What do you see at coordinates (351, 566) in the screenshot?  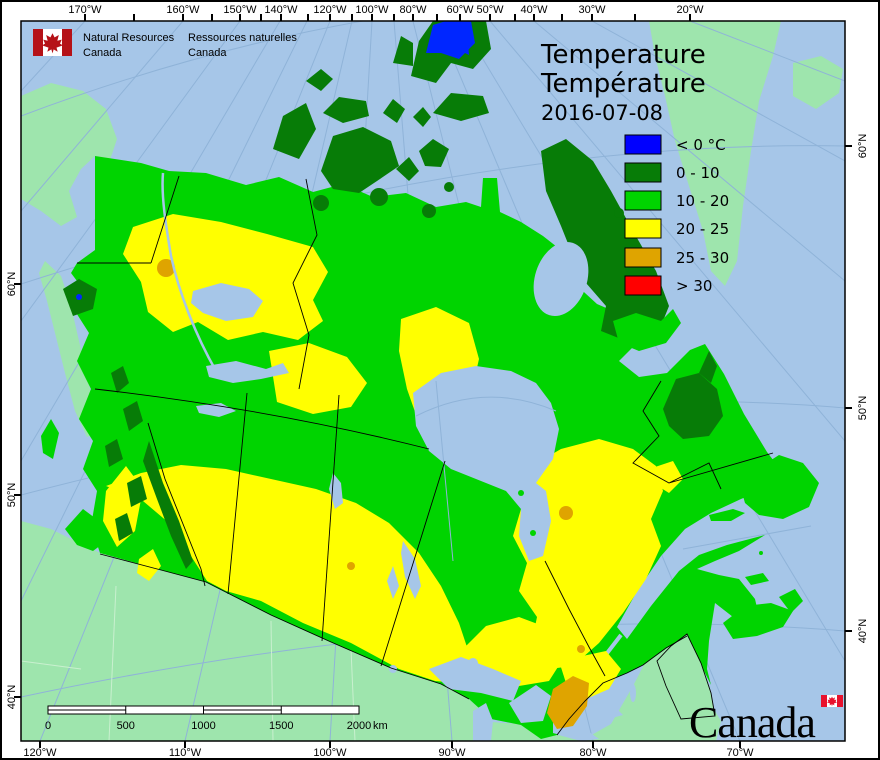 I see `prairie-orange-spot` at bounding box center [351, 566].